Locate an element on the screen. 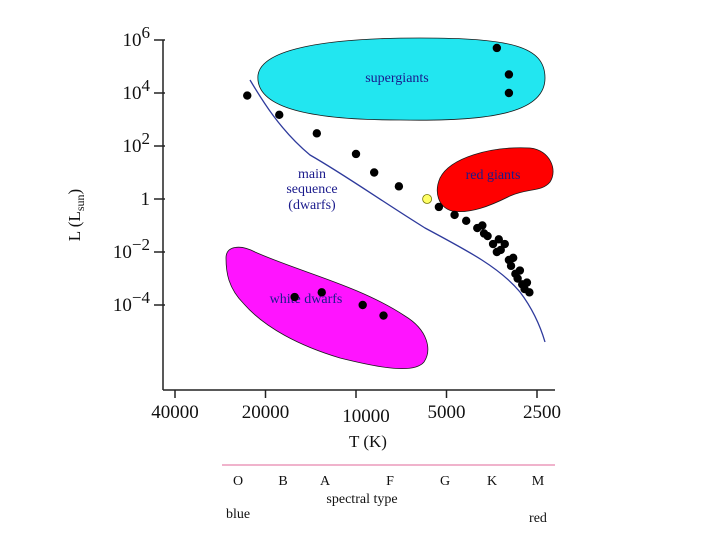 The image size is (720, 540). y-tick-exponent: 6 is located at coordinates (146, 32).